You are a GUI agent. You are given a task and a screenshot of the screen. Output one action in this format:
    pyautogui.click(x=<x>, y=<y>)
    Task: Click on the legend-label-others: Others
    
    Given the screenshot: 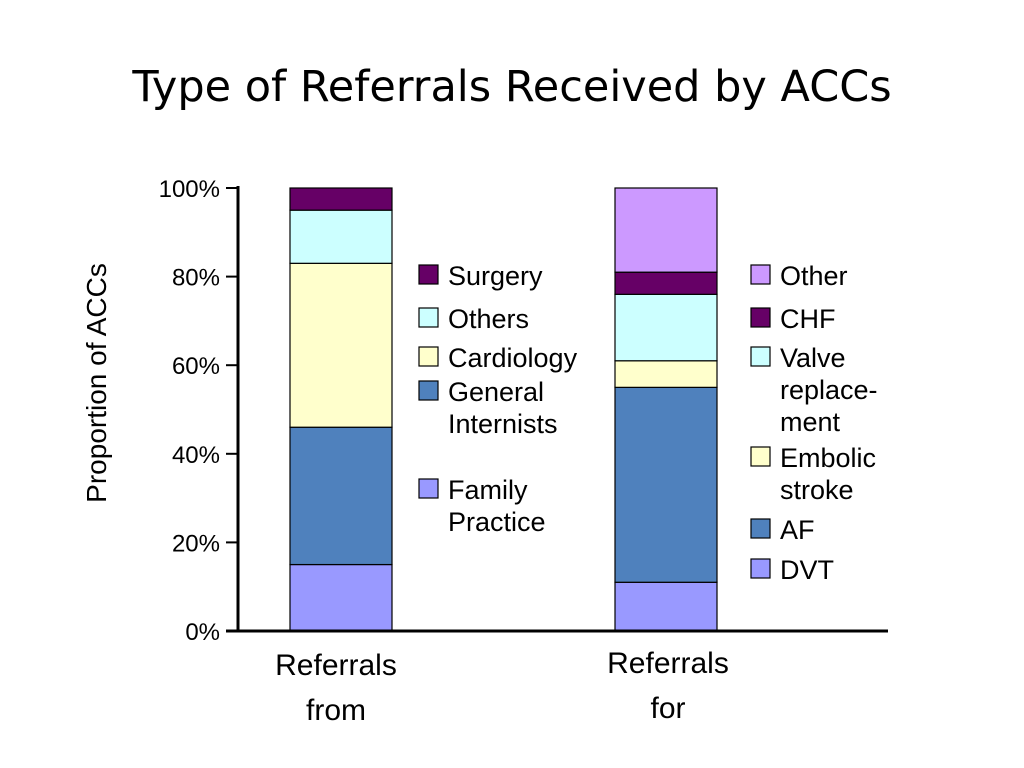 What is the action you would take?
    pyautogui.click(x=488, y=319)
    